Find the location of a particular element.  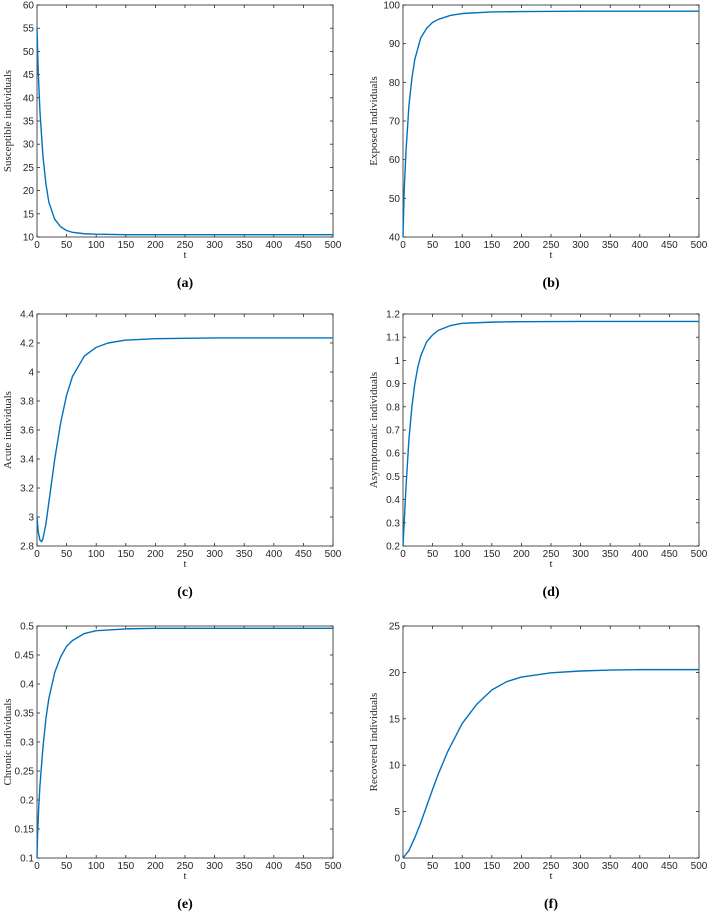

y-tick-label: 1.2 is located at coordinates (393, 315).